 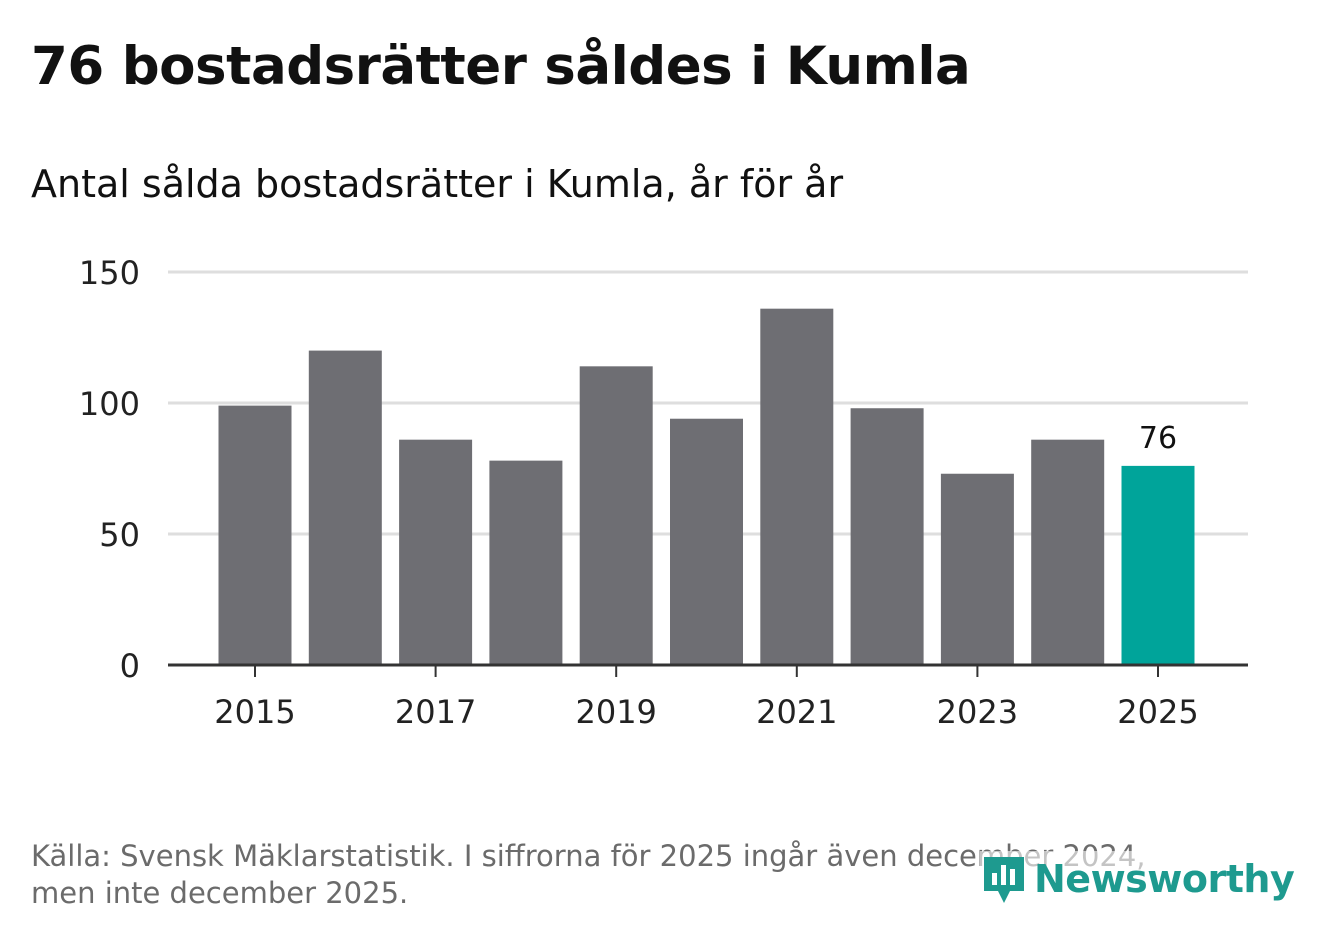 What do you see at coordinates (254, 712) in the screenshot?
I see `x-tick-label-2015: 2015` at bounding box center [254, 712].